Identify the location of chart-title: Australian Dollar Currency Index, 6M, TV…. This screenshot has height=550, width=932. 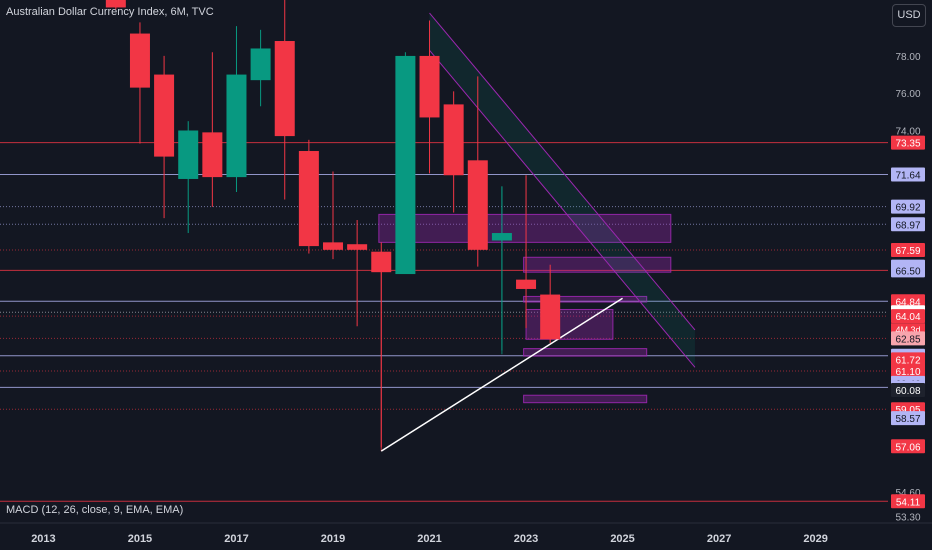
(110, 12).